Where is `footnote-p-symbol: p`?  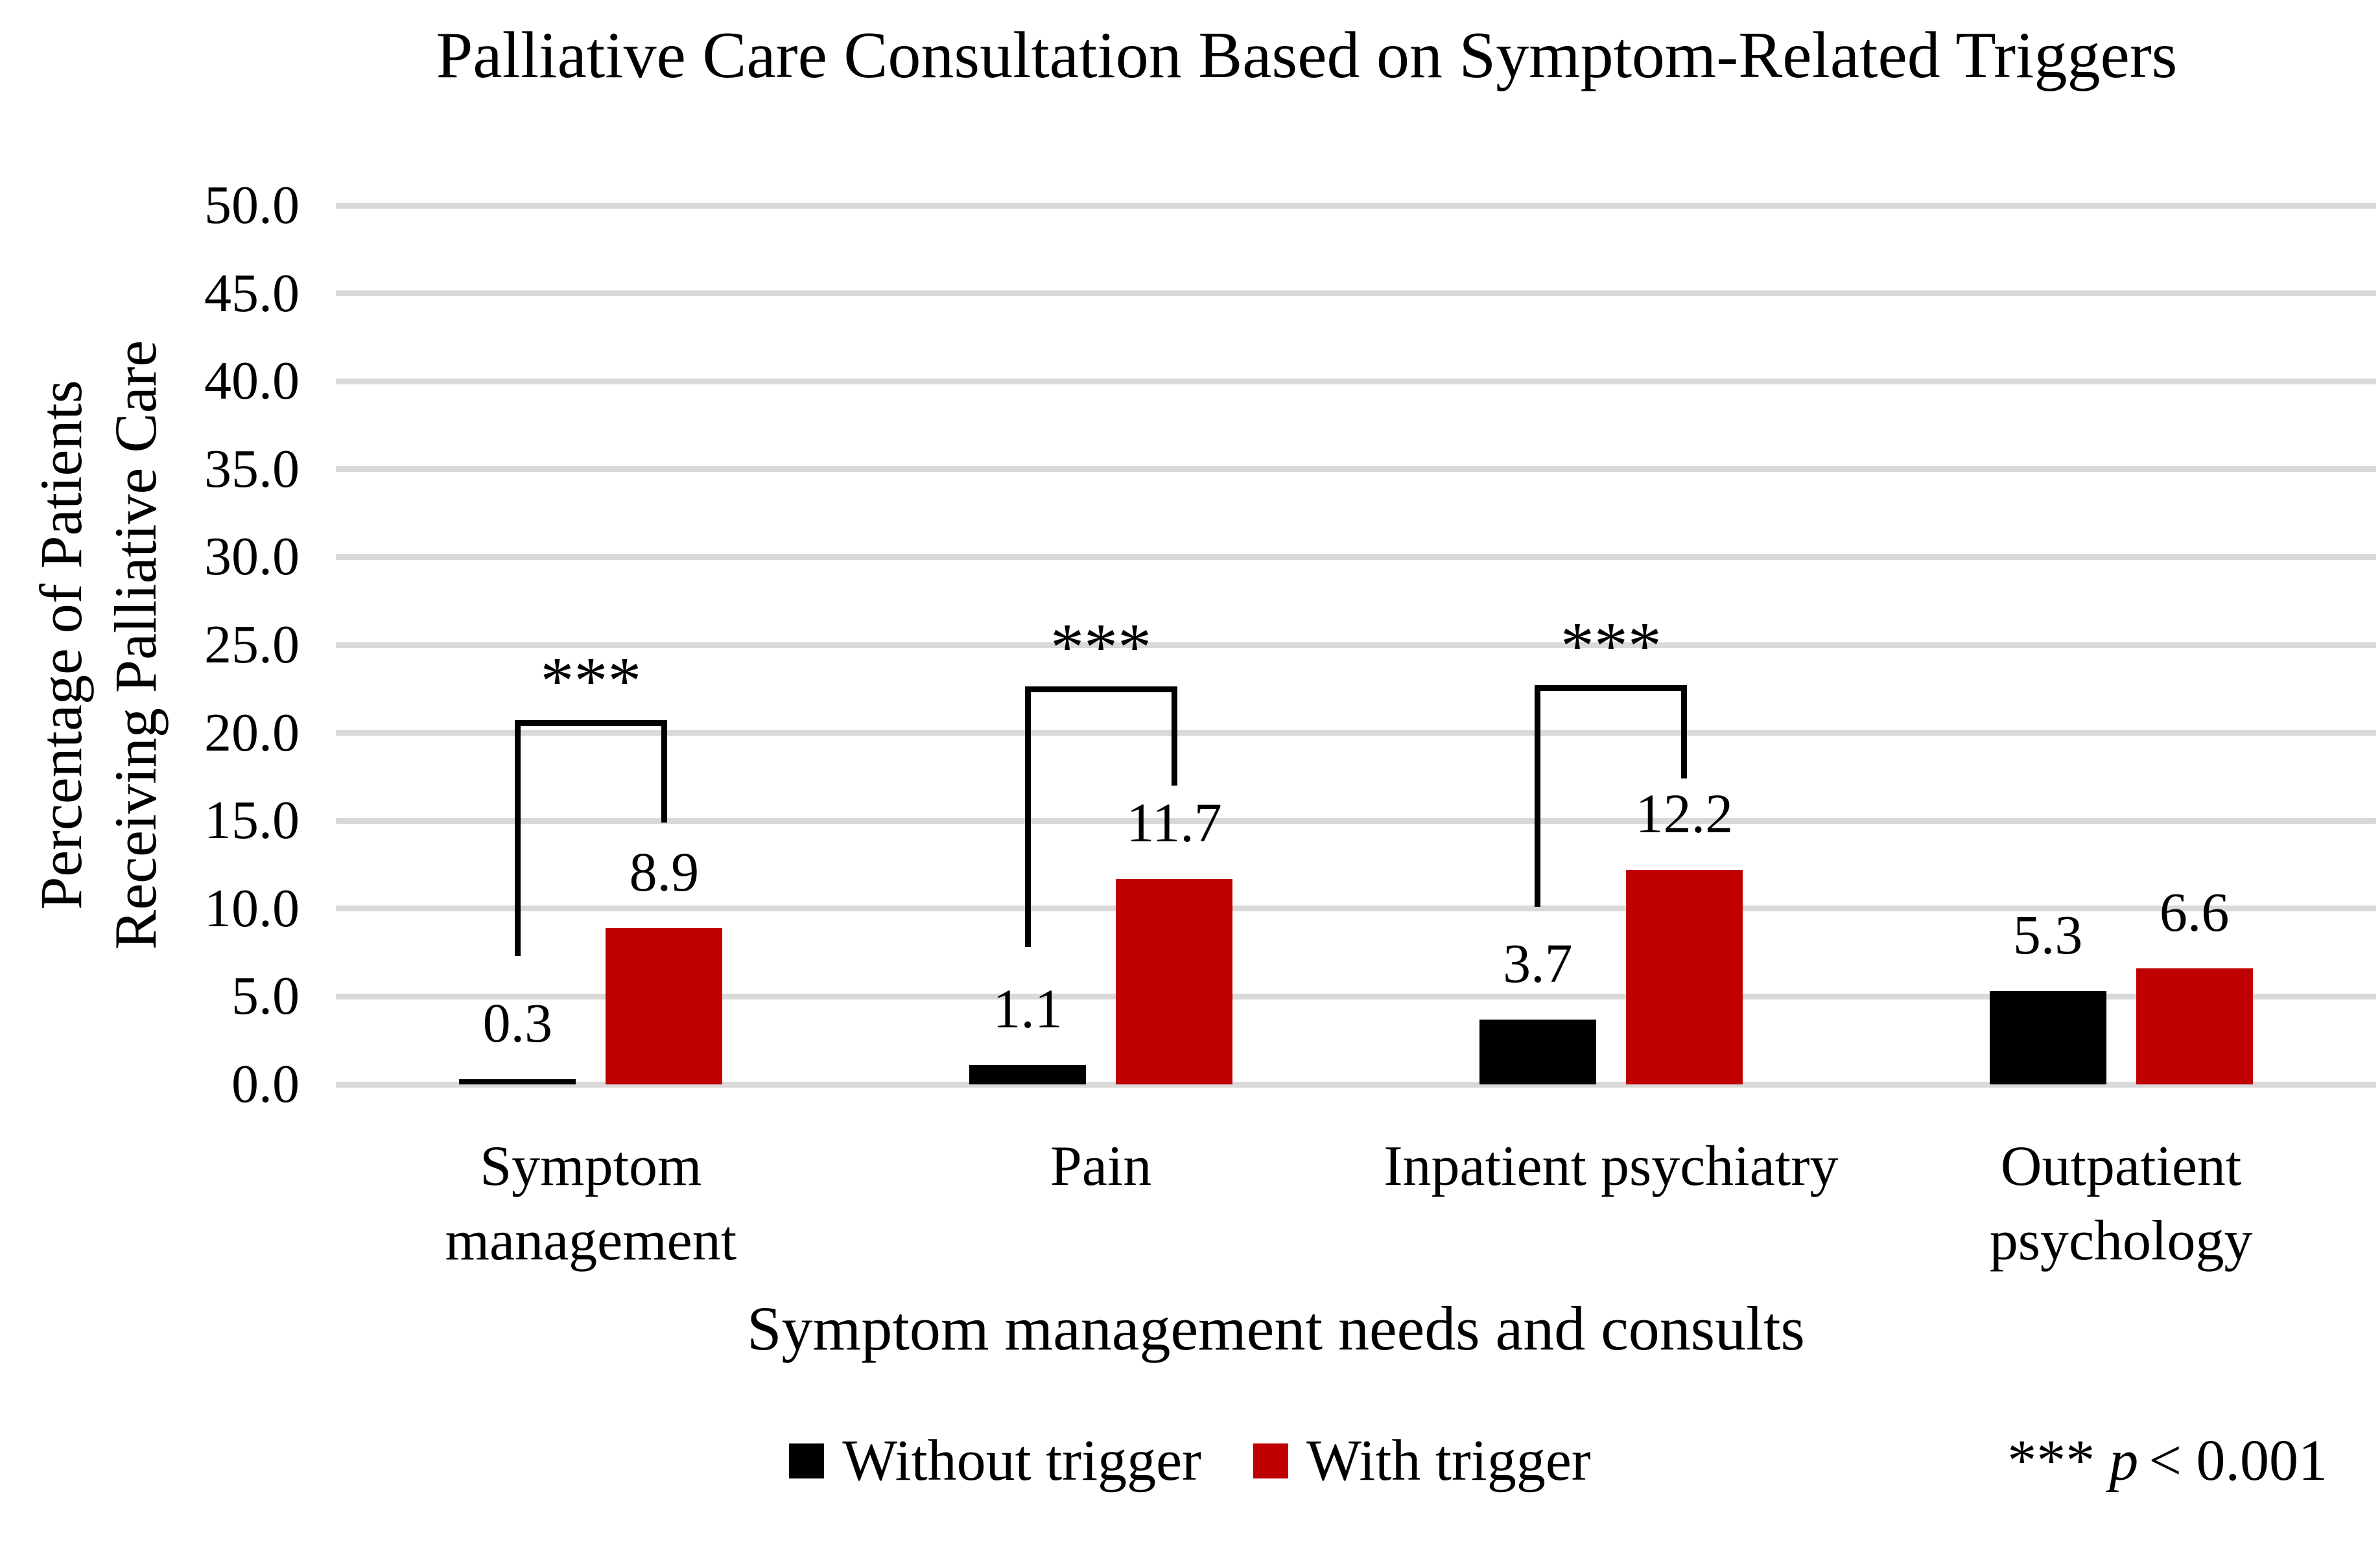 footnote-p-symbol: p is located at coordinates (2124, 1461).